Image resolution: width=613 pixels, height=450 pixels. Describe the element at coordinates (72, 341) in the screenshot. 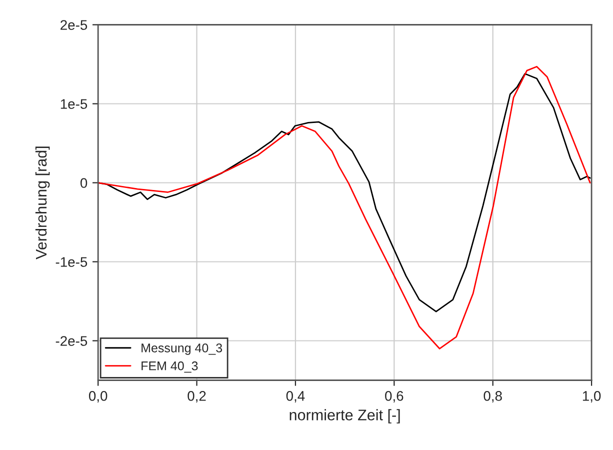

I see `y-tick-label: -2e-5` at that location.